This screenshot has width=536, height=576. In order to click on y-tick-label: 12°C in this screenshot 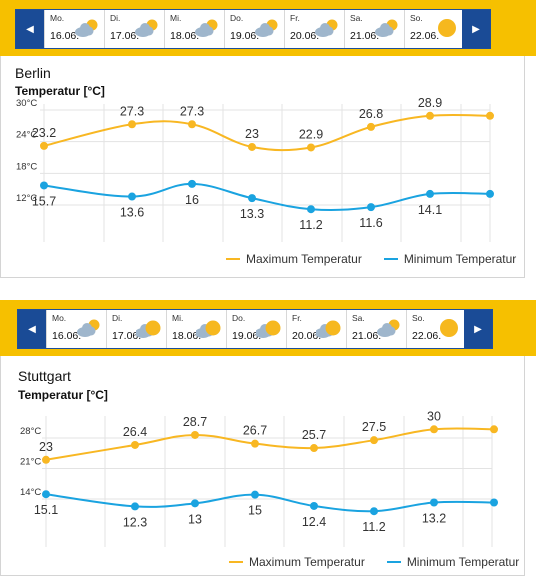, I will do `click(26, 198)`.